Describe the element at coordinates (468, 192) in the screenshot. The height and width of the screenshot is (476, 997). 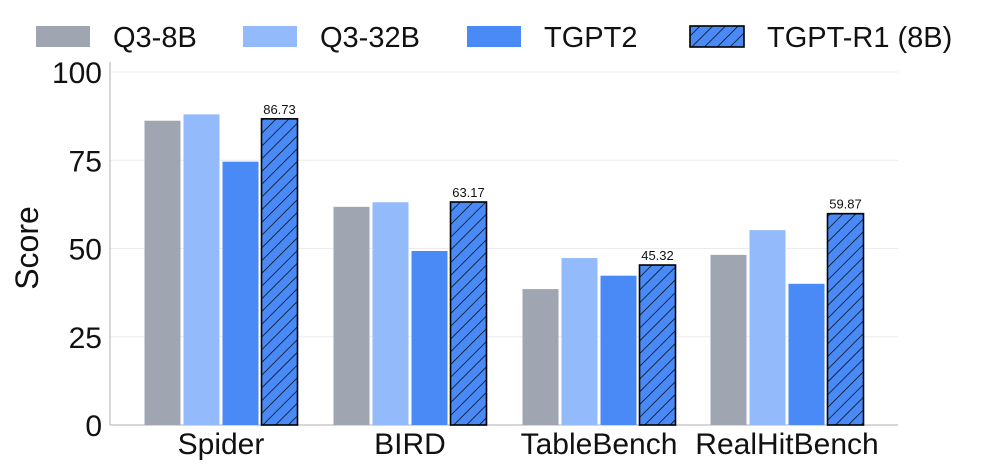
I see `bar-value-label: 63.17` at that location.